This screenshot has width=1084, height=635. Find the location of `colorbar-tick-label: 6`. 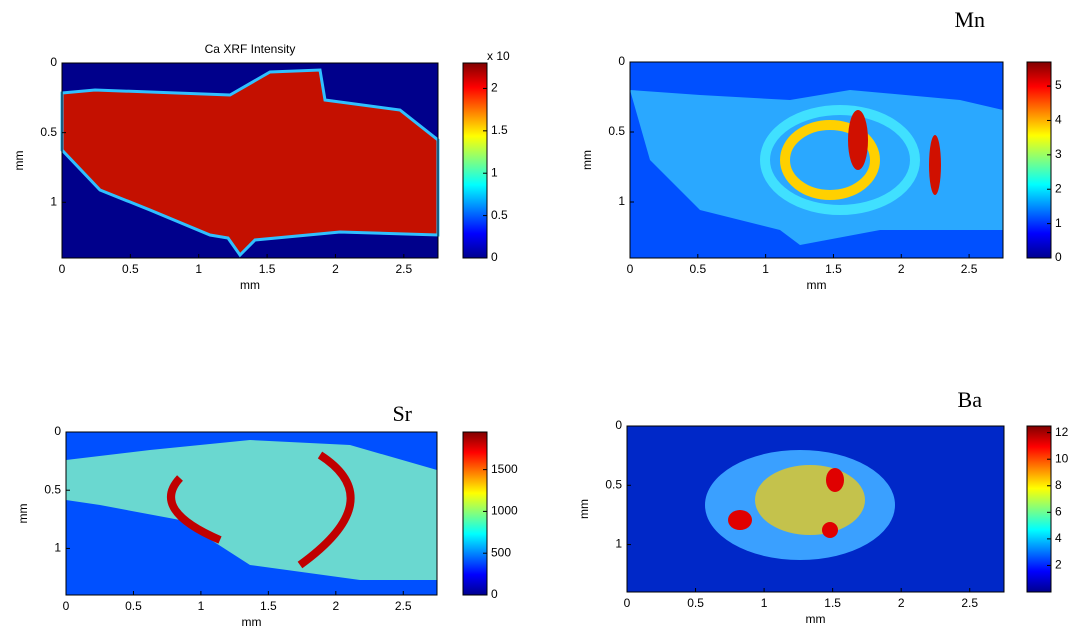

colorbar-tick-label: 6 is located at coordinates (1058, 511).